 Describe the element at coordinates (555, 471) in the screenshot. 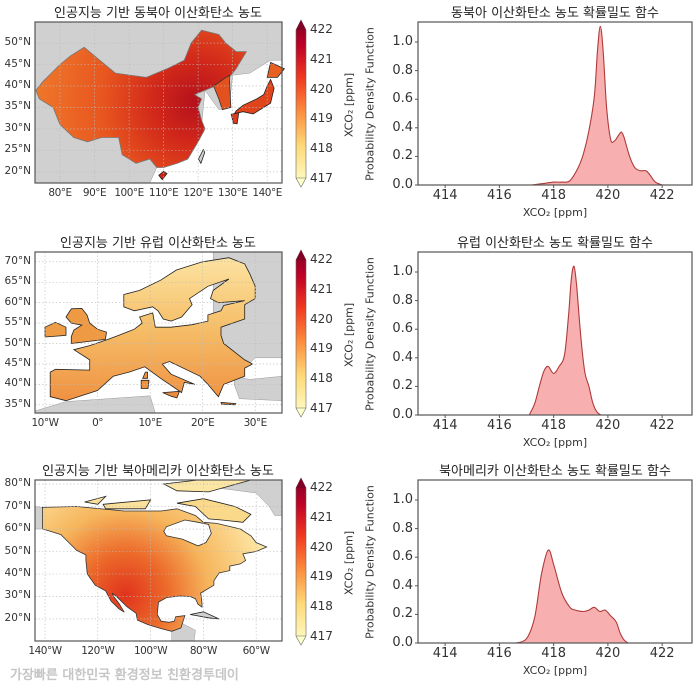

I see `pdf-title: 북아메리카 이산화탄소 농도 확률밀도 함수` at that location.